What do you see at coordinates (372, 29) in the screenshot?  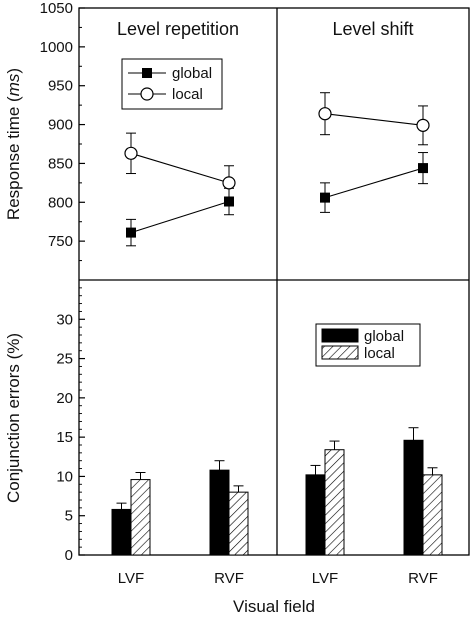 I see `panel-title: Level shift` at bounding box center [372, 29].